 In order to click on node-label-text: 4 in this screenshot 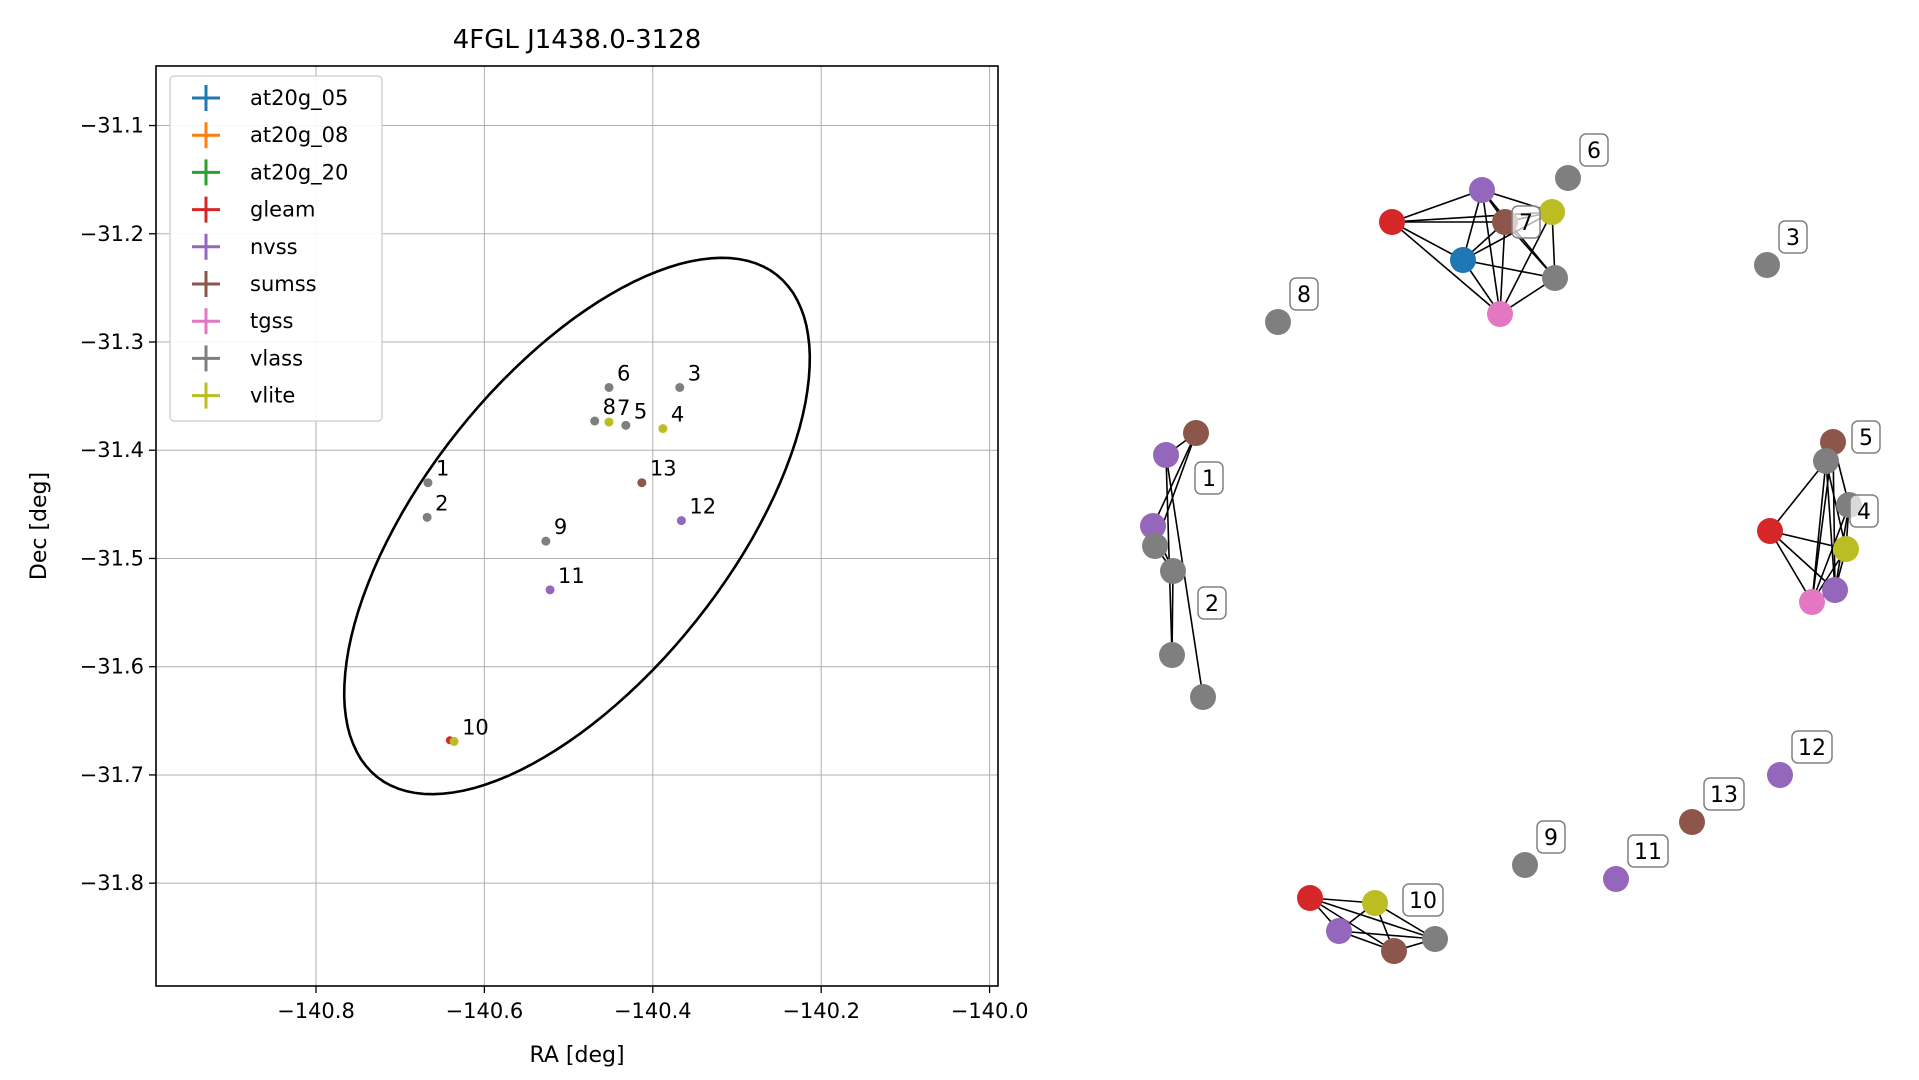, I will do `click(1864, 512)`.